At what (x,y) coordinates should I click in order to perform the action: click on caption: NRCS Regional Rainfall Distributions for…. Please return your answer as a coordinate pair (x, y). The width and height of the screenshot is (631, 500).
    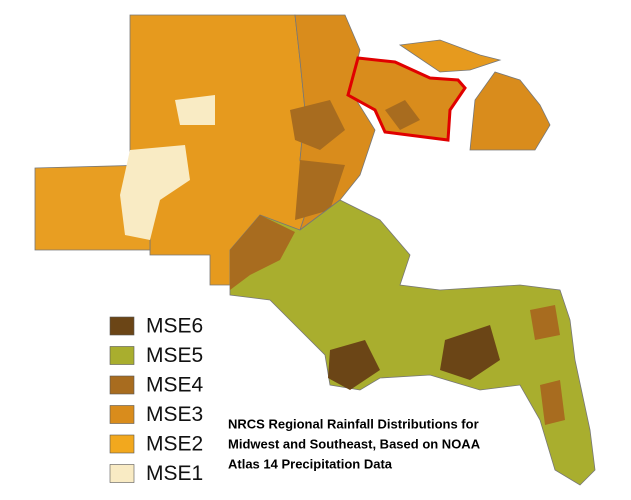
    Looking at the image, I should click on (354, 443).